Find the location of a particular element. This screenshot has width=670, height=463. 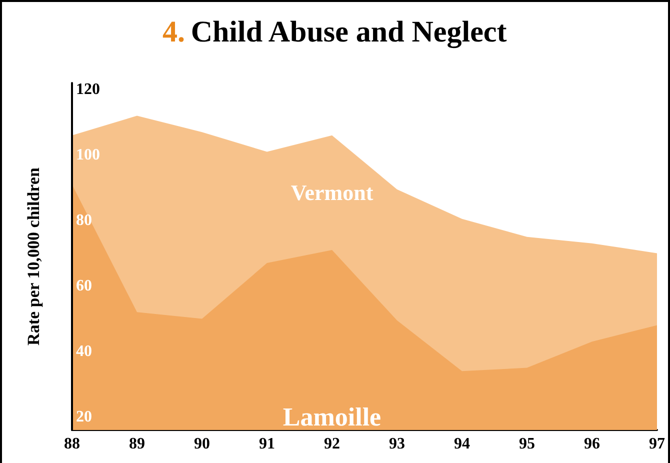

x-tick-label: 93 is located at coordinates (397, 444).